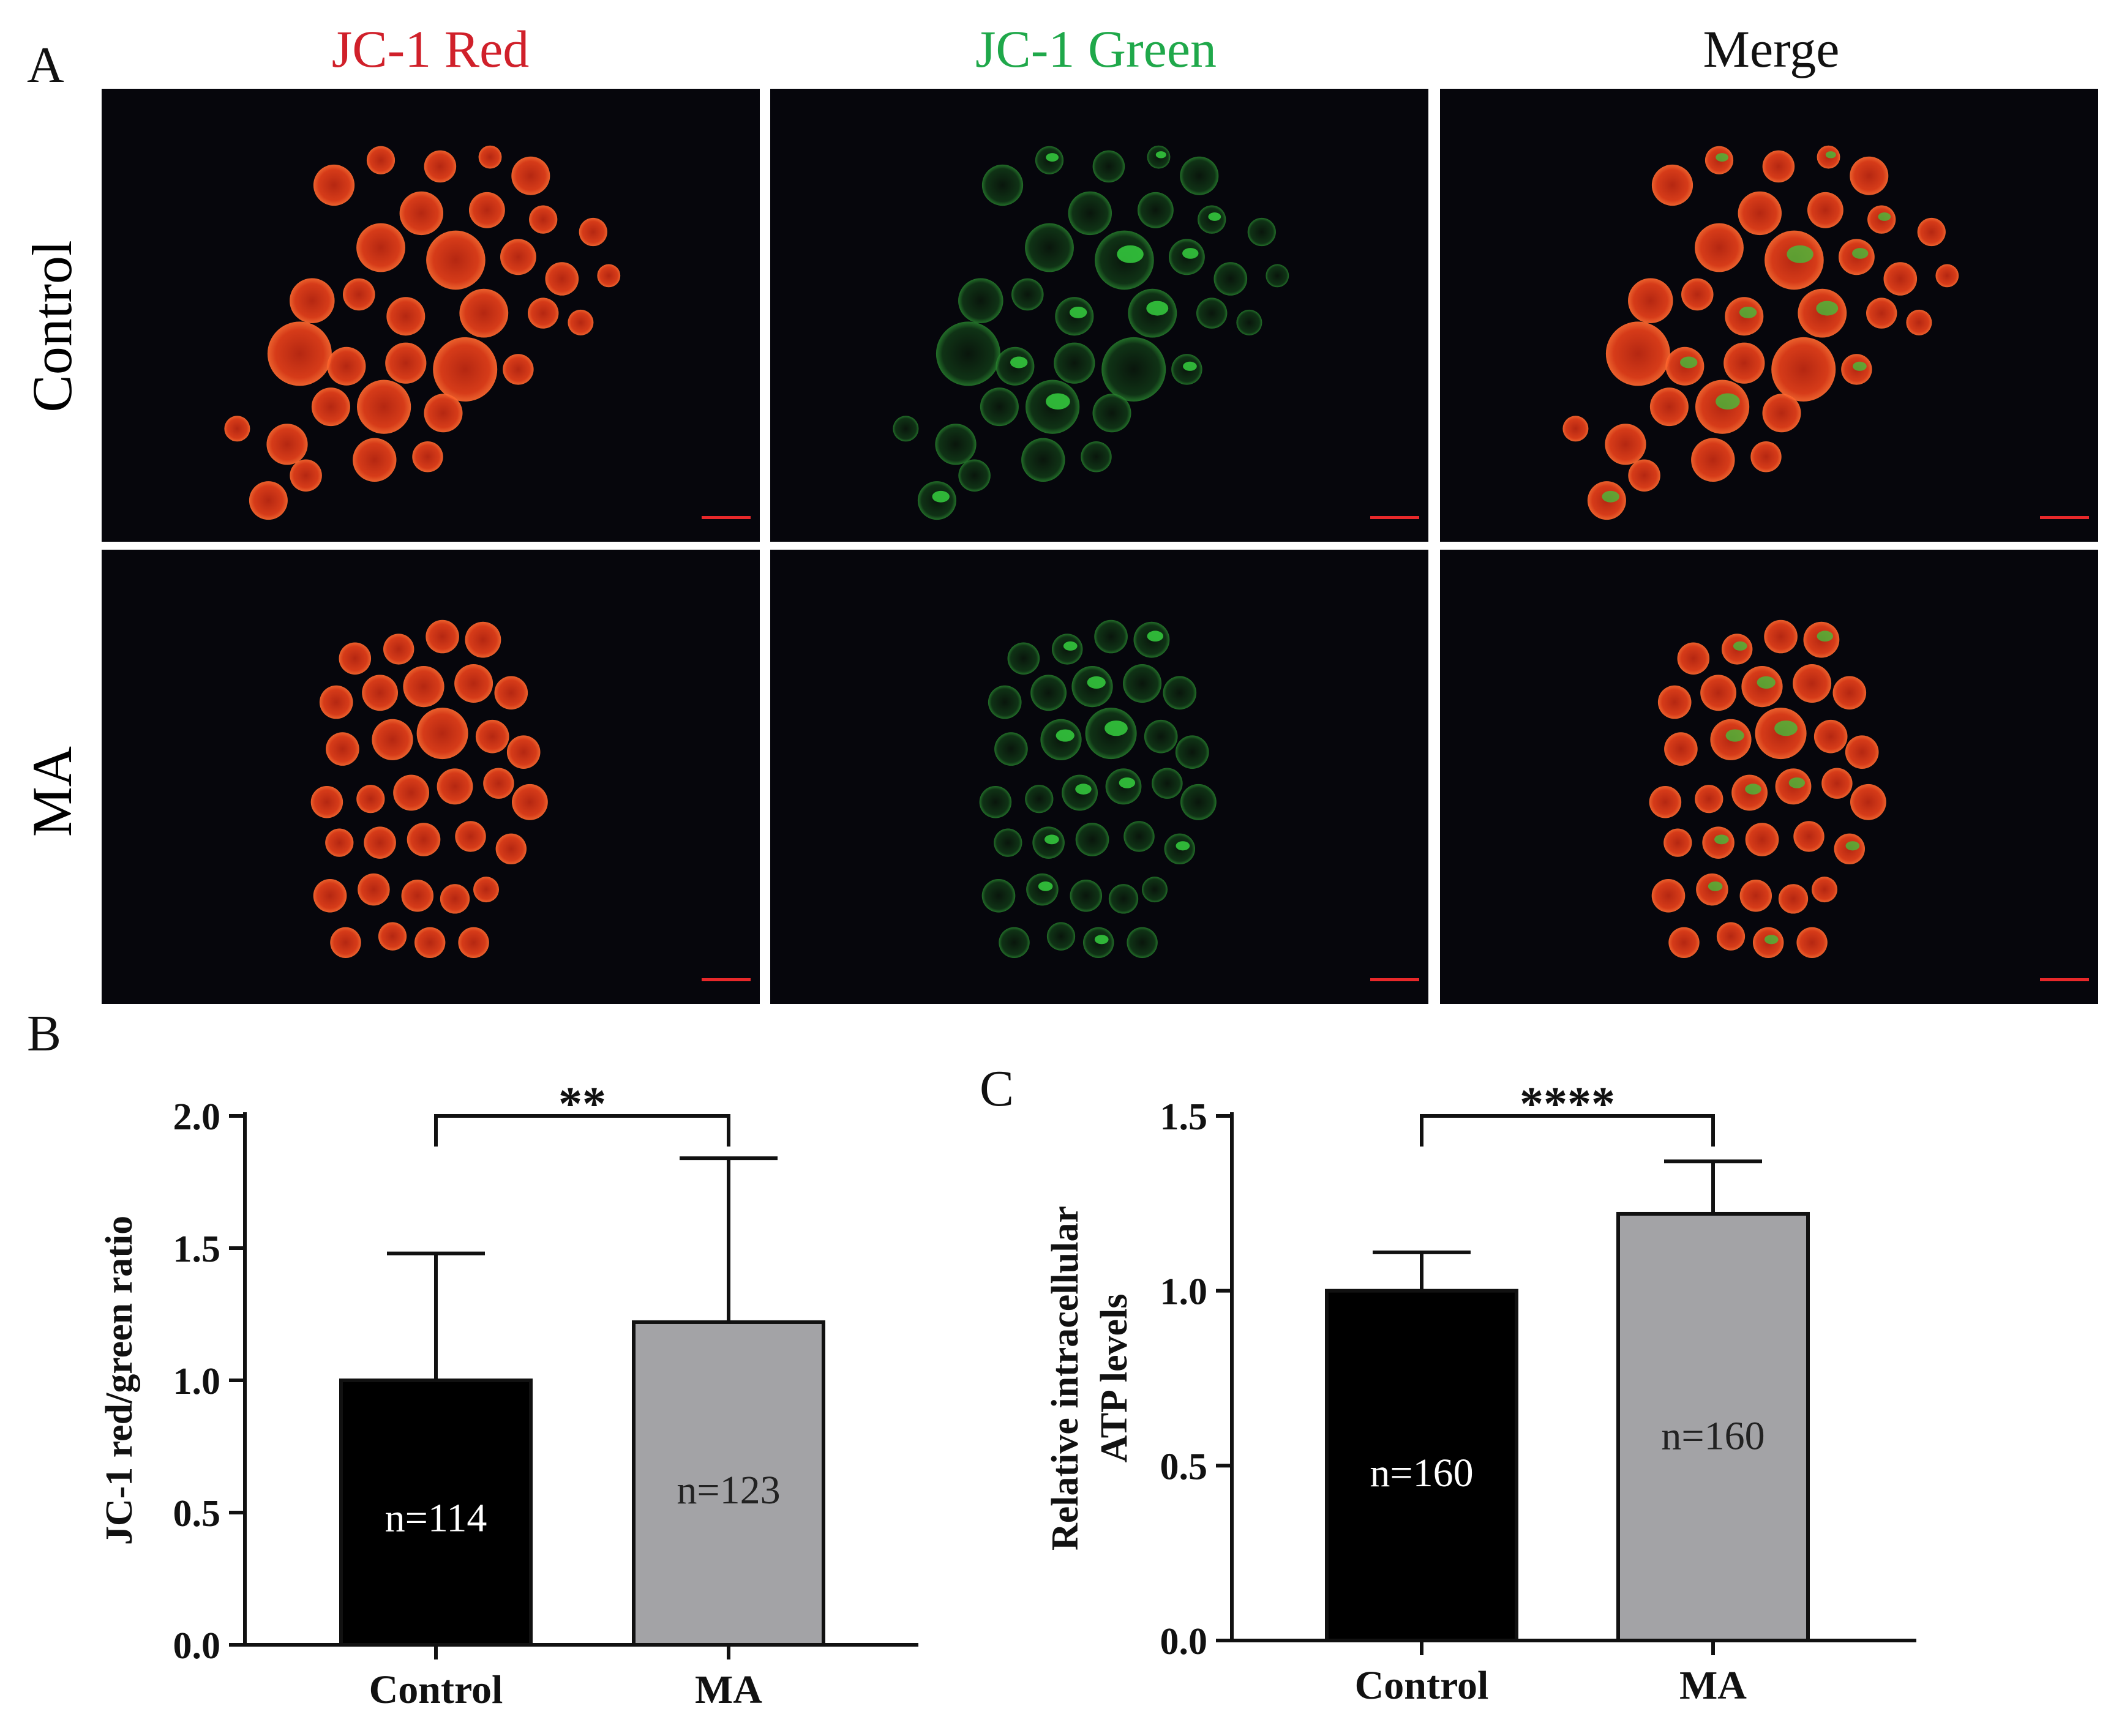 This screenshot has width=2119, height=1736. I want to click on panel-c-label: C, so click(997, 1088).